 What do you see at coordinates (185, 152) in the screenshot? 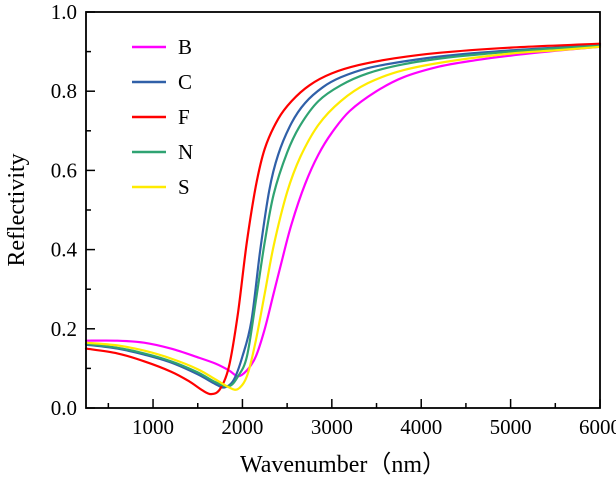
I see `legend-label-N: N` at bounding box center [185, 152].